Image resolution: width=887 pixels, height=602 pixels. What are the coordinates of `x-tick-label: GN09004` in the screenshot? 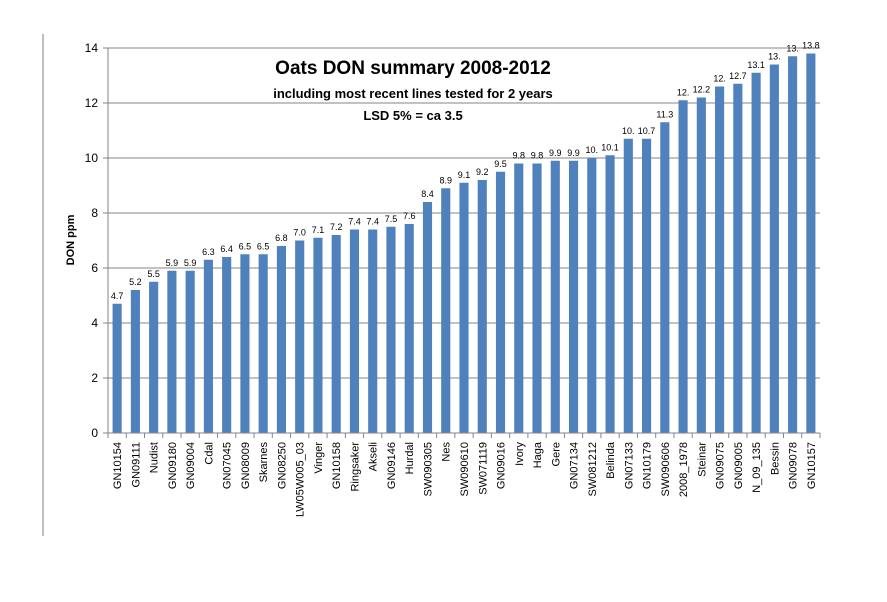 It's located at (191, 465).